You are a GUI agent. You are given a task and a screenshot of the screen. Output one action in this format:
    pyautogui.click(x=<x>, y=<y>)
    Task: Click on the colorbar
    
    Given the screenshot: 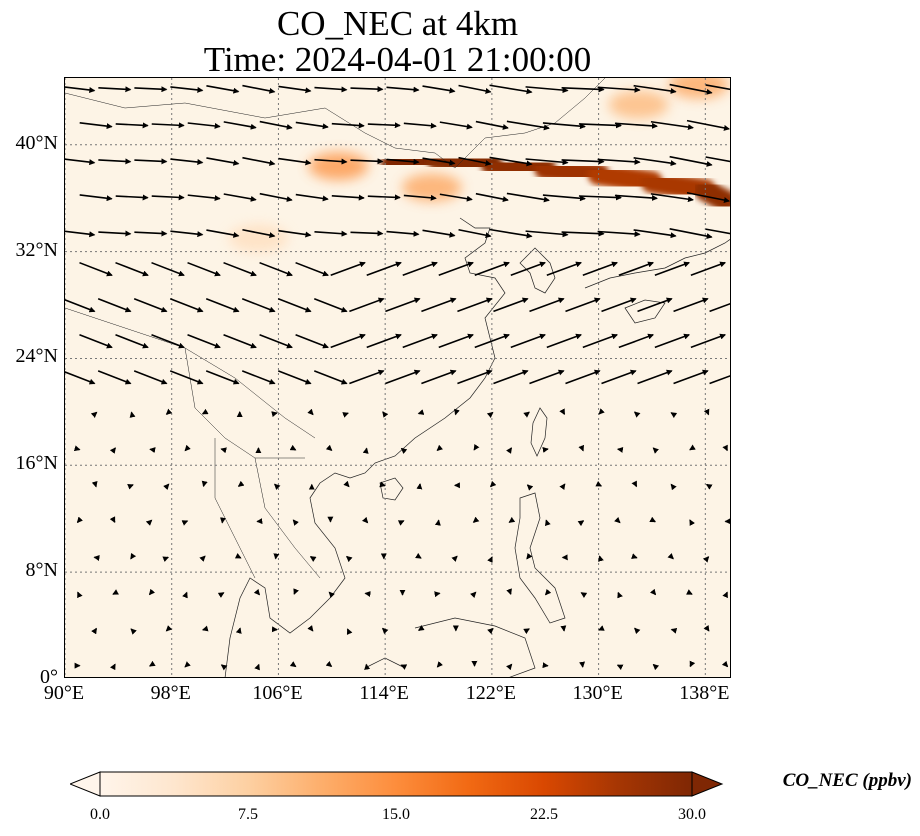 What is the action you would take?
    pyautogui.click(x=397, y=784)
    